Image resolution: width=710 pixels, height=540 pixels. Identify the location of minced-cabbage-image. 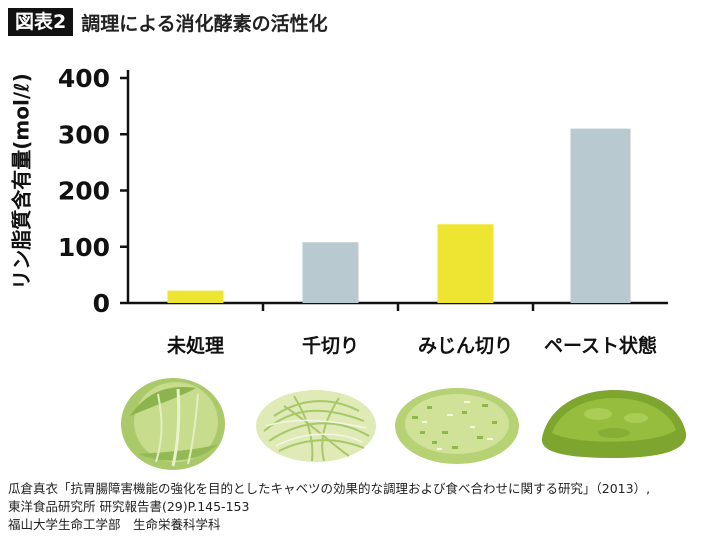
(457, 424).